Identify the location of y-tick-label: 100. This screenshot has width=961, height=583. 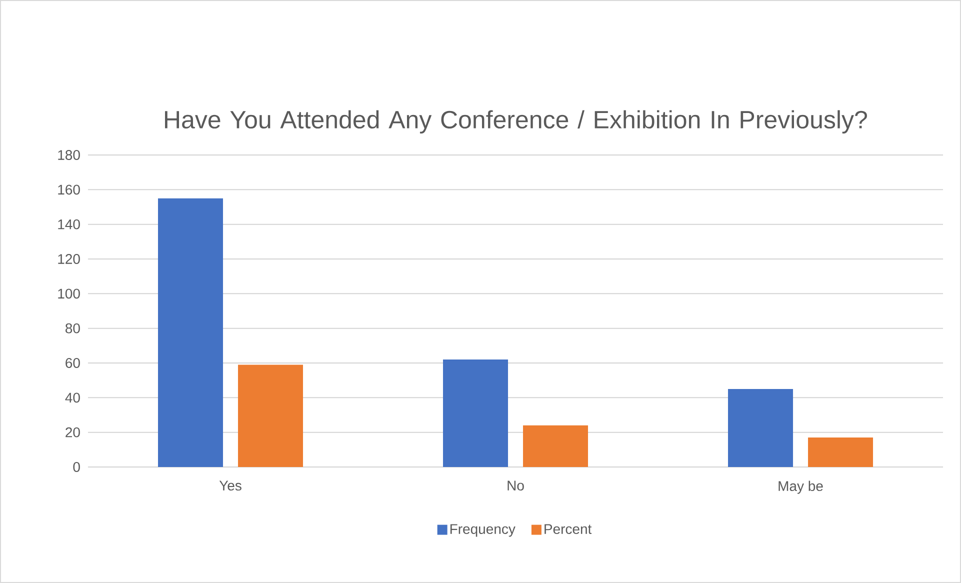
(69, 293).